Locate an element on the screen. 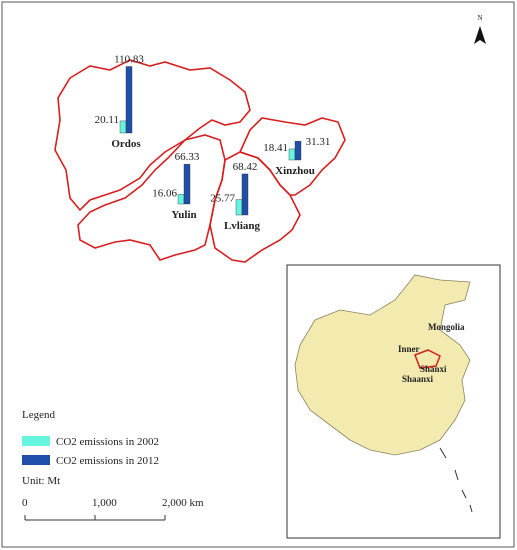  inset-label: Inner is located at coordinates (409, 349).